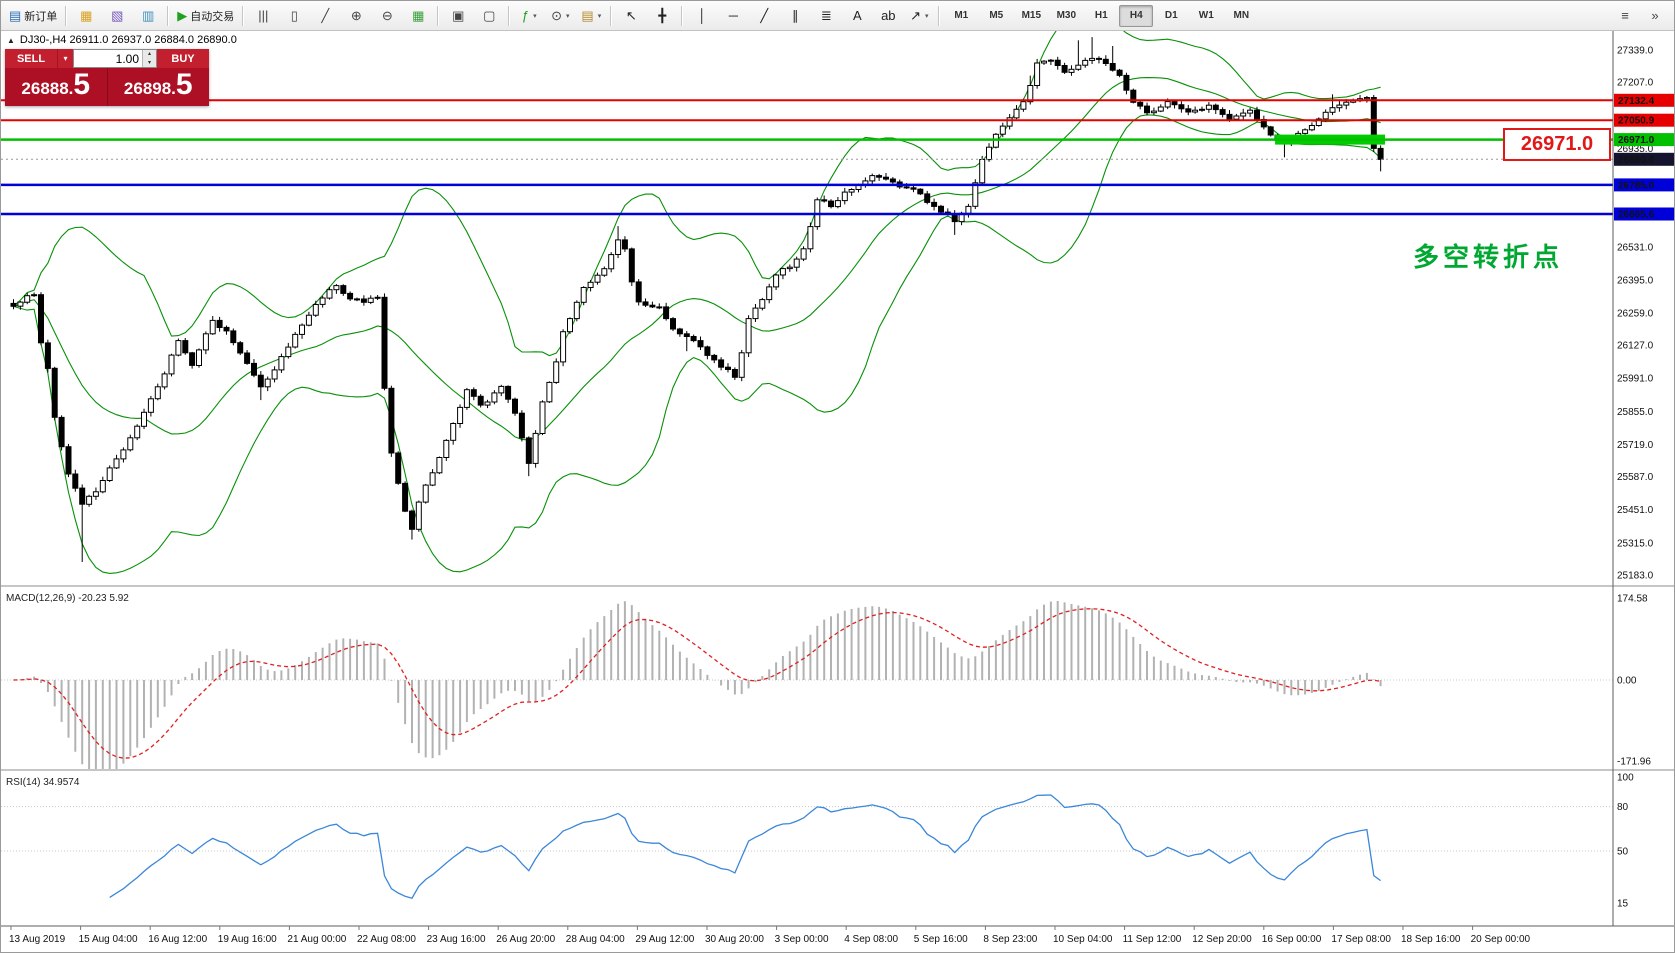  I want to click on trendline-icon: ╱, so click(764, 15).